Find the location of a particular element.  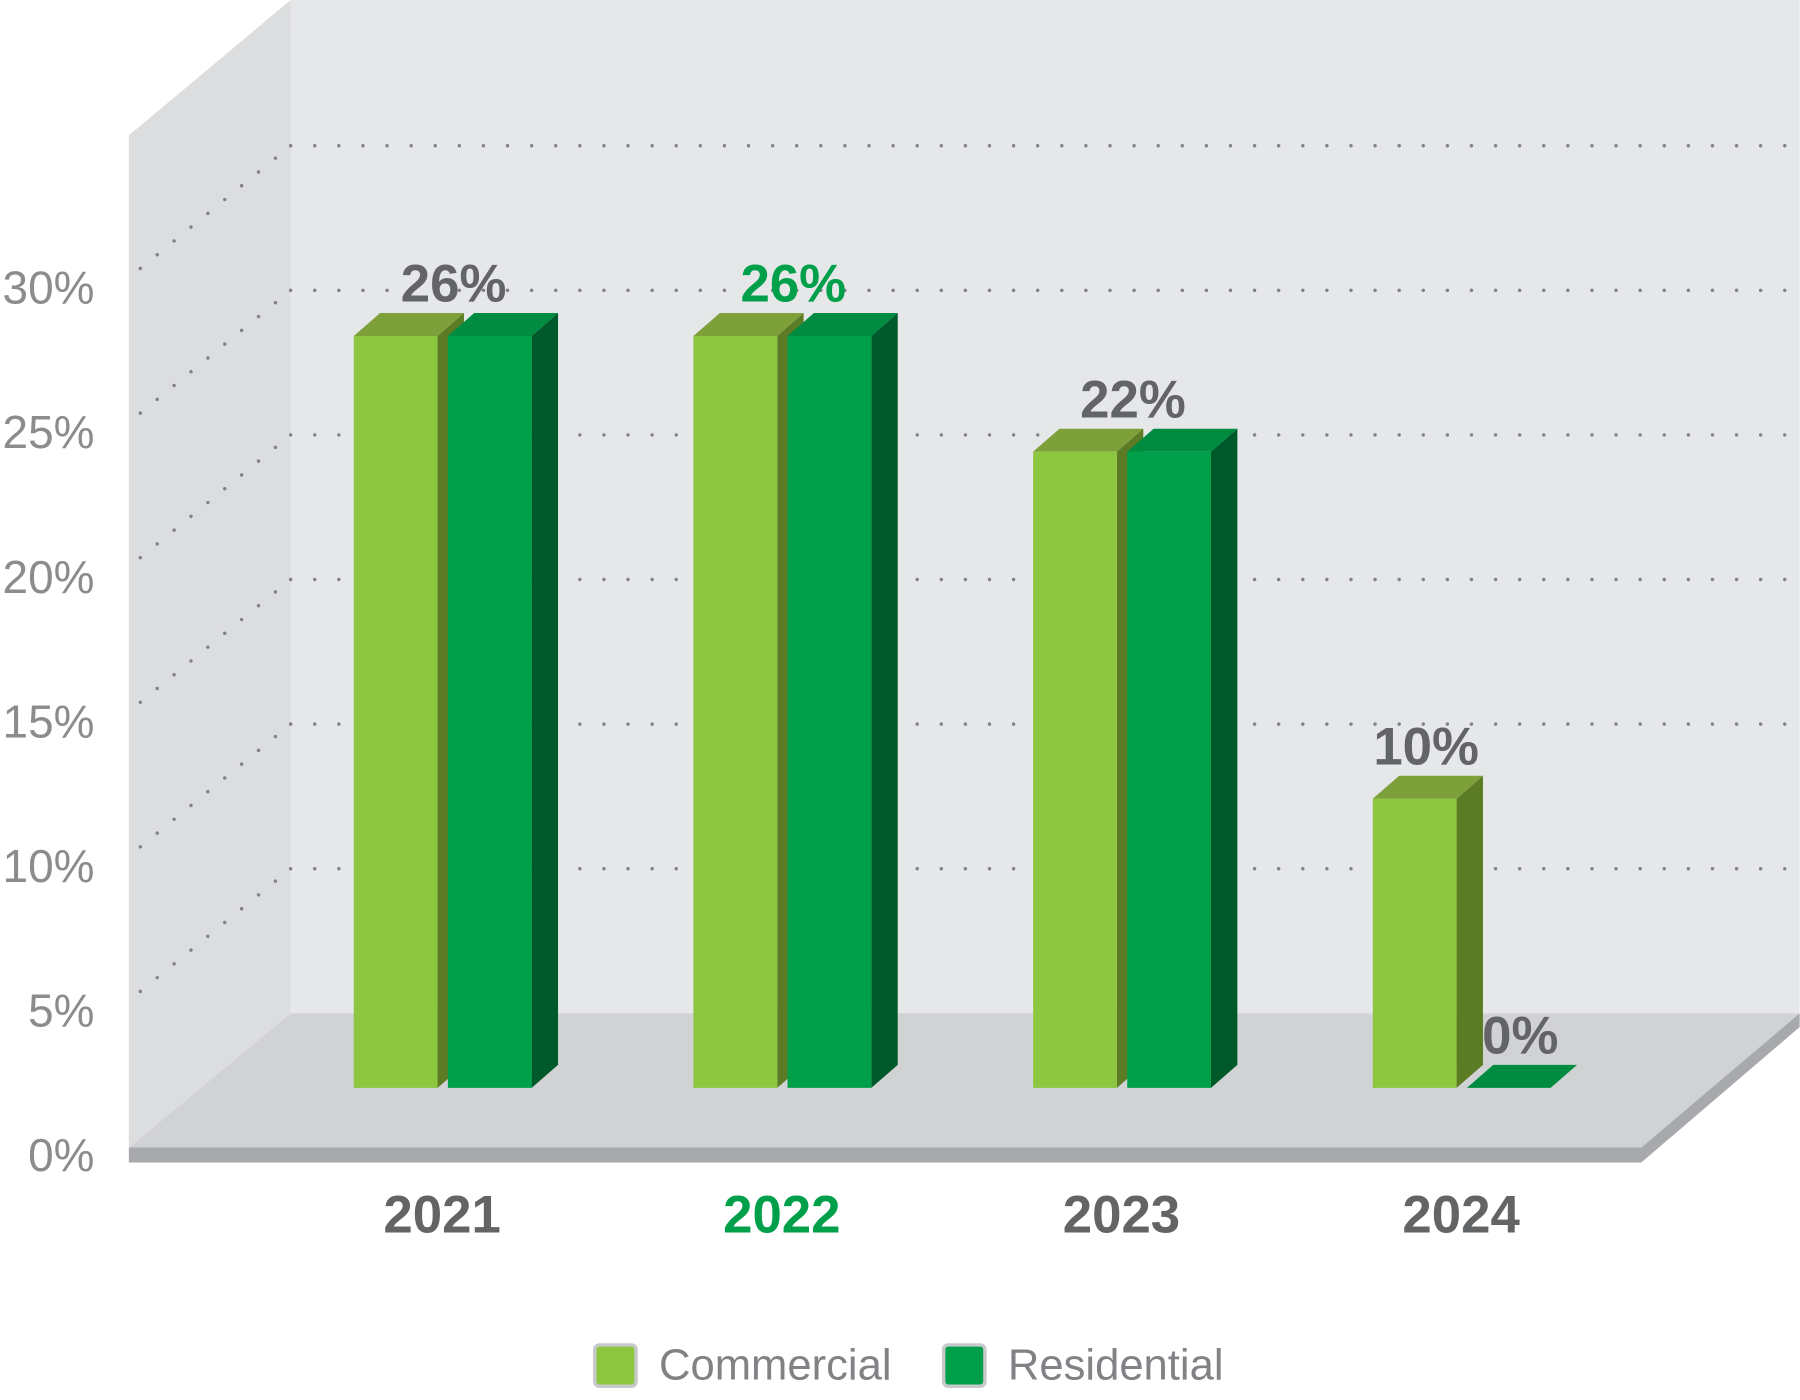

legend-label: Commercial is located at coordinates (775, 1365).